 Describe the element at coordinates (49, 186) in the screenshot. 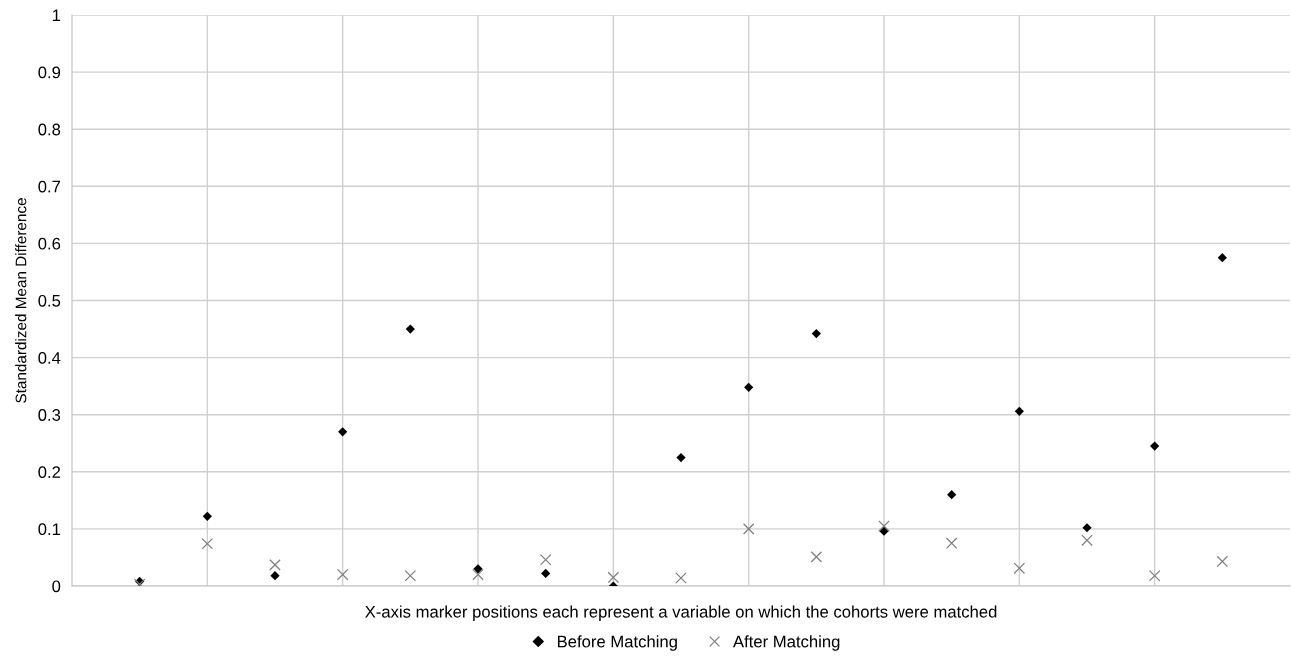

I see `y-tick-label: 0.7` at that location.